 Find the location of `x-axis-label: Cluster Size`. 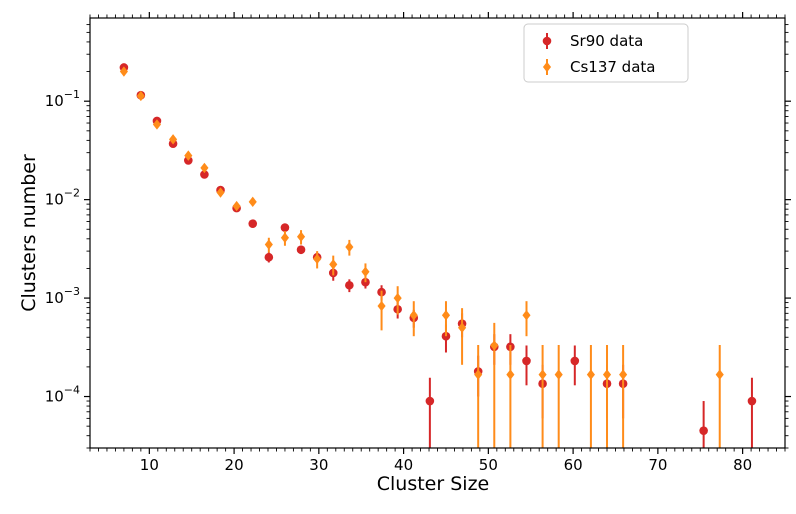

x-axis-label: Cluster Size is located at coordinates (433, 484).